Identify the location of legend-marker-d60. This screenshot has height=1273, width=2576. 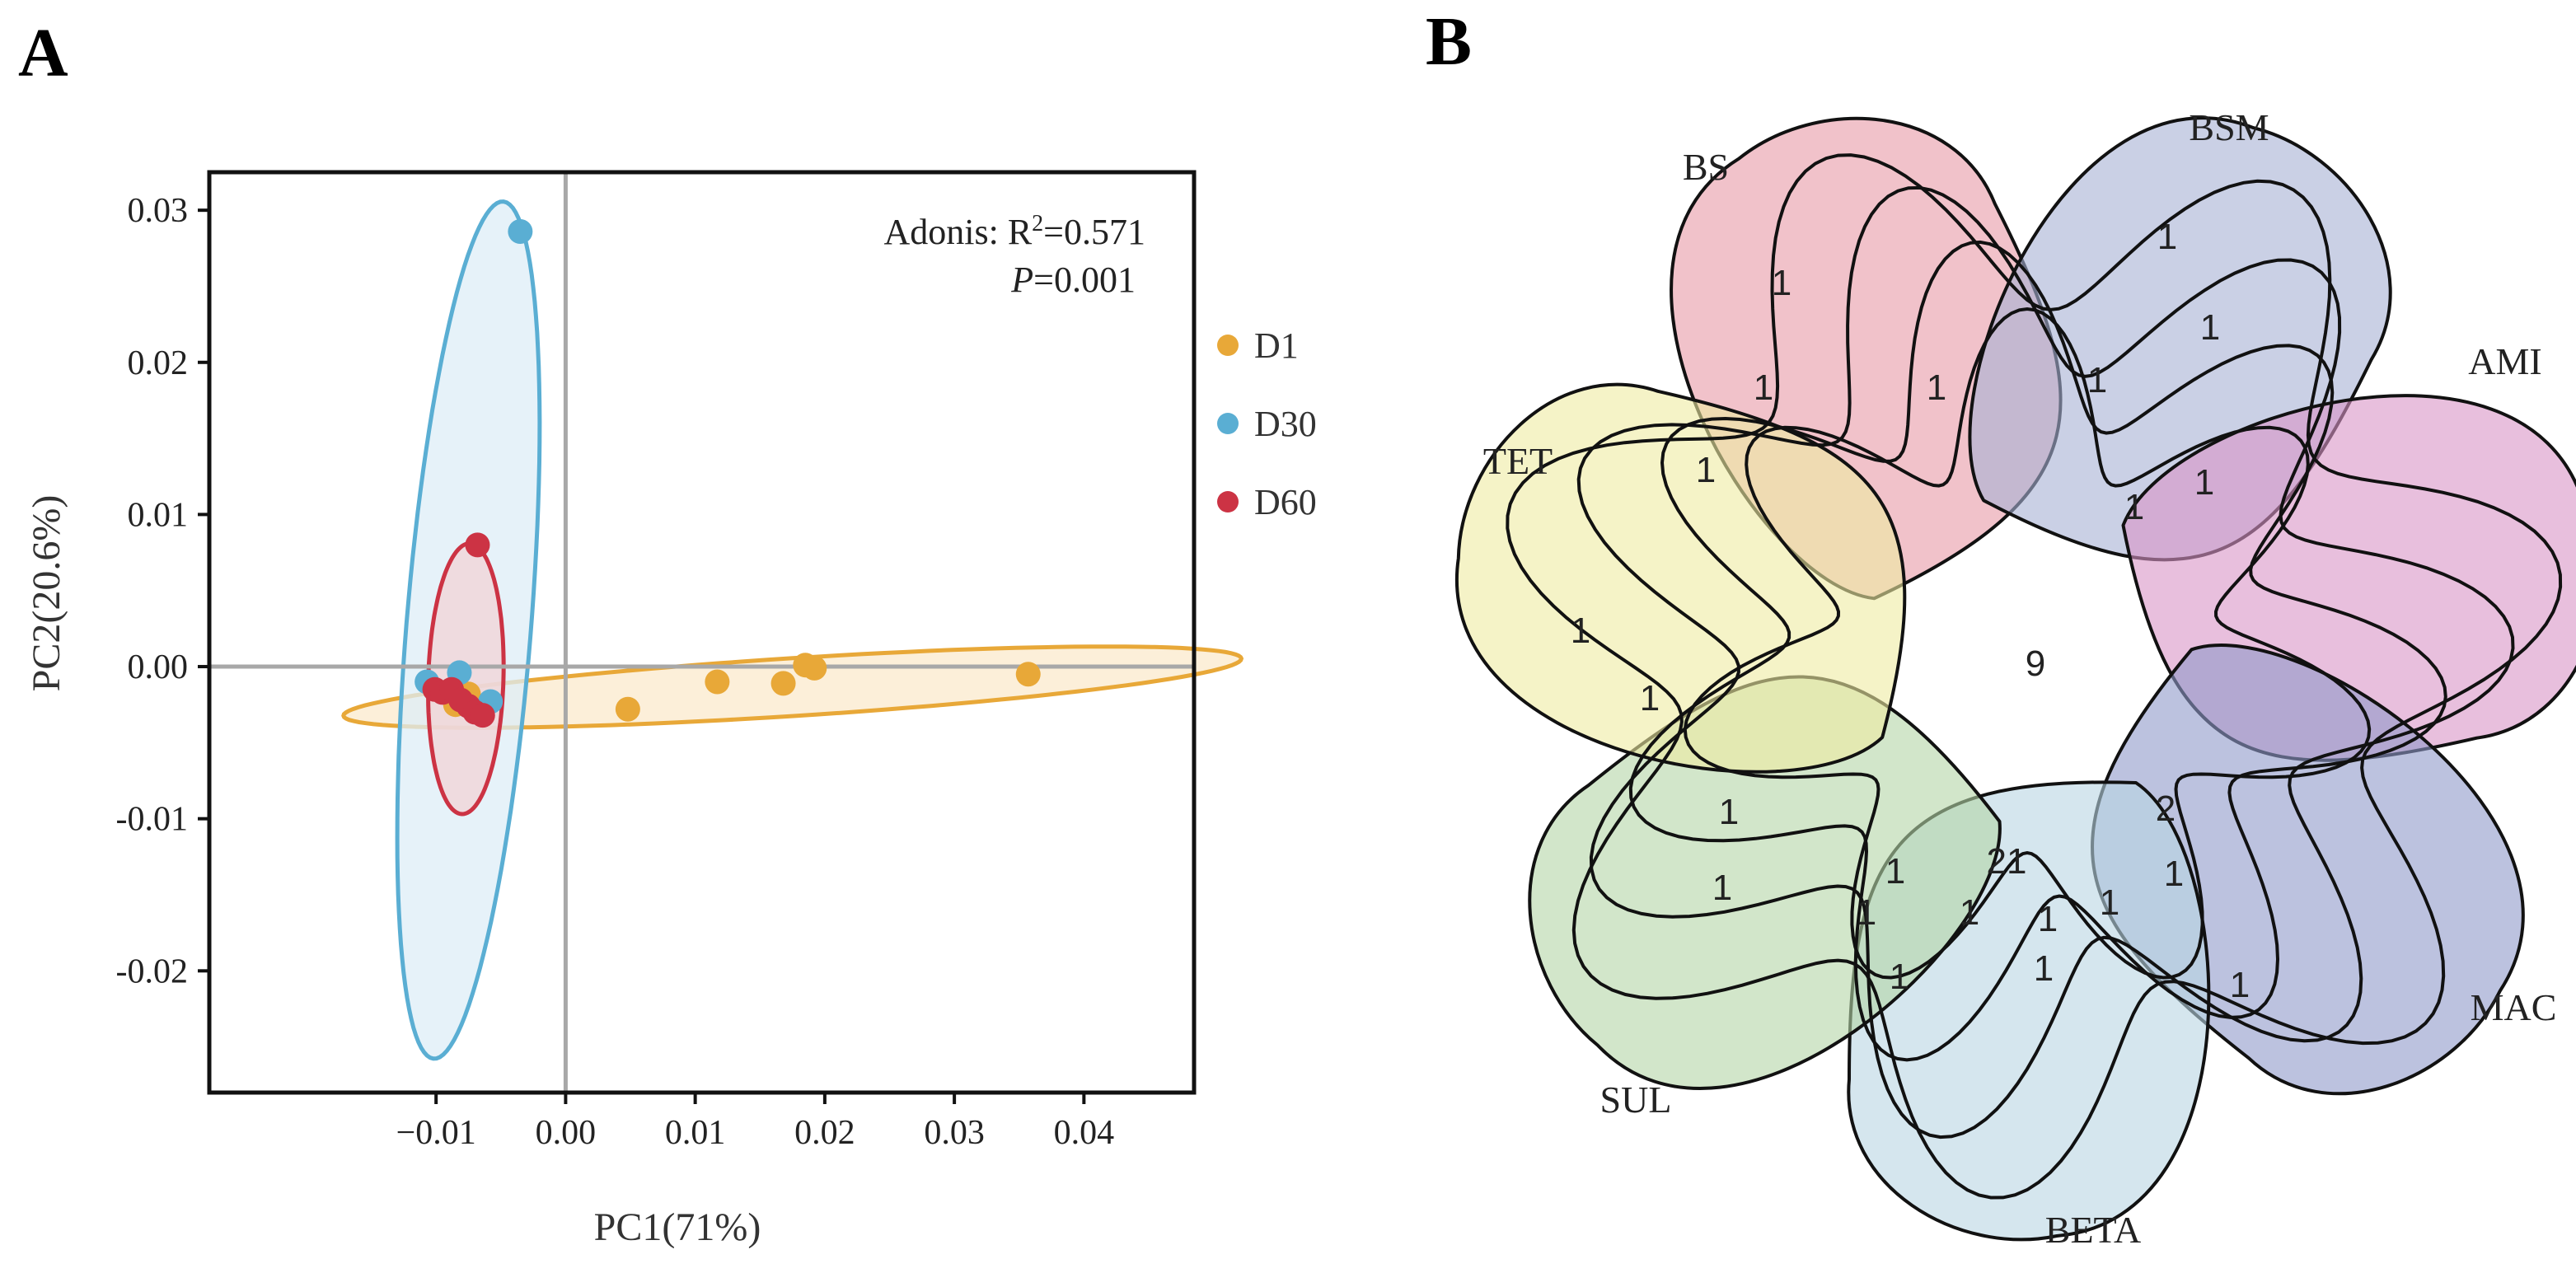
(1228, 502).